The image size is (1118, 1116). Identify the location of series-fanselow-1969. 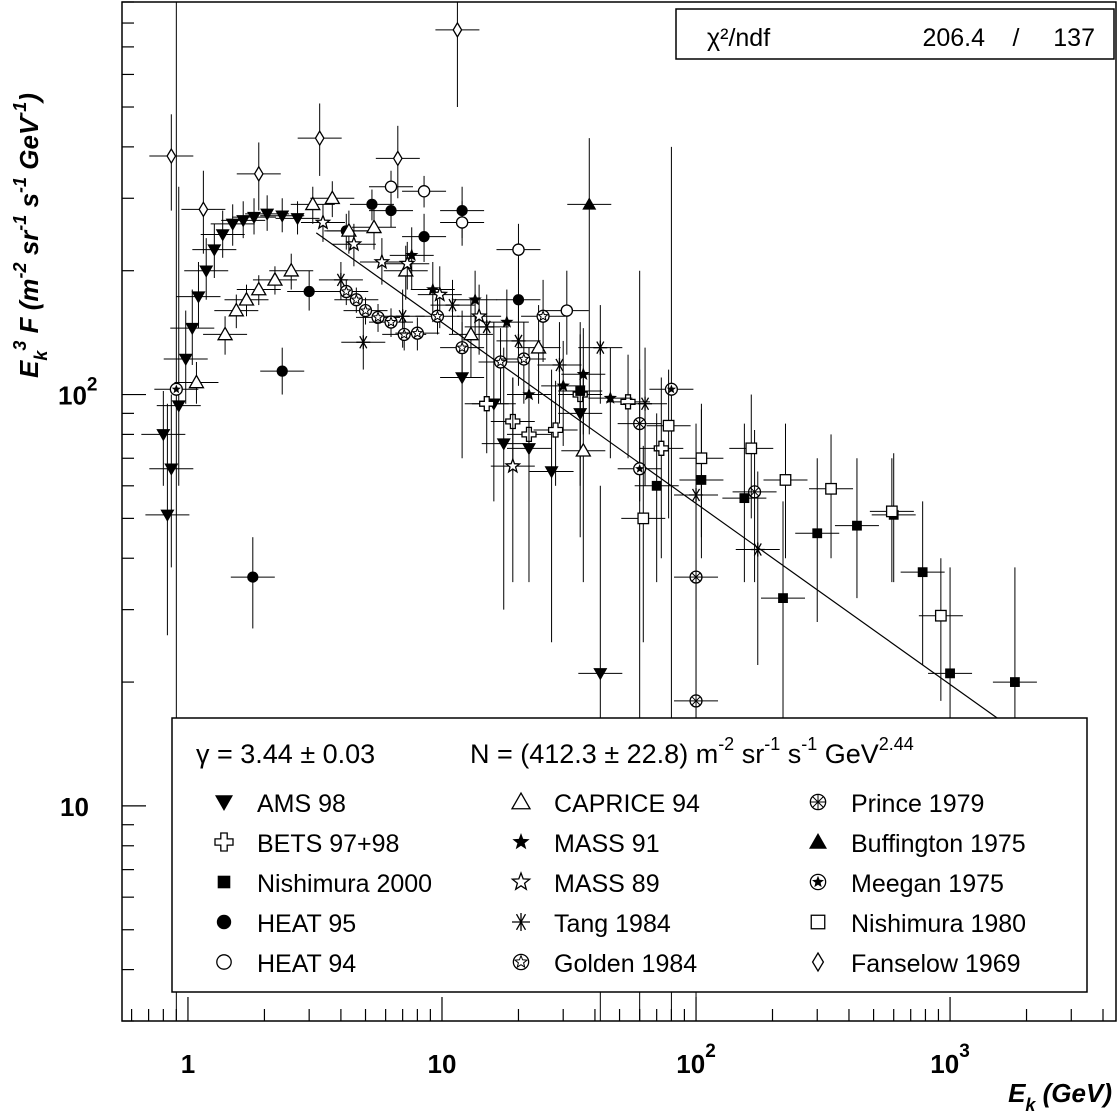
(314, 128).